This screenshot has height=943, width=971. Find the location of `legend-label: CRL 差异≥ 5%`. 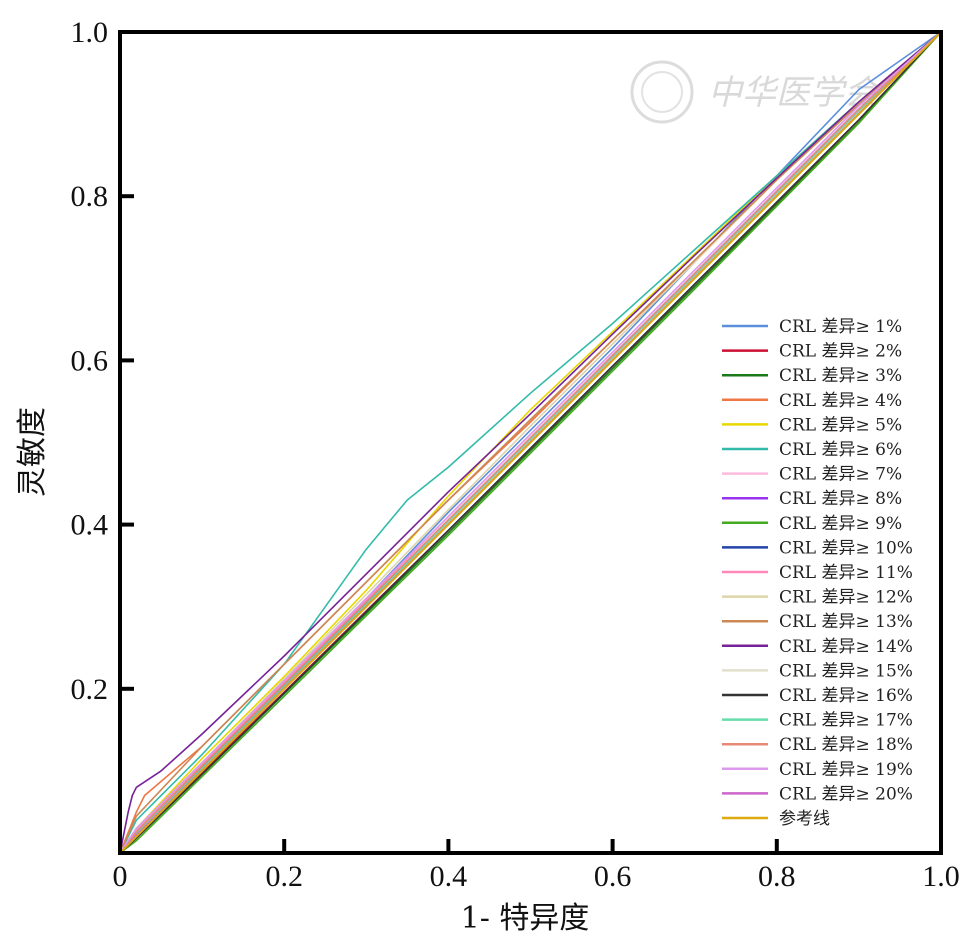

legend-label: CRL 差异≥ 5% is located at coordinates (840, 425).